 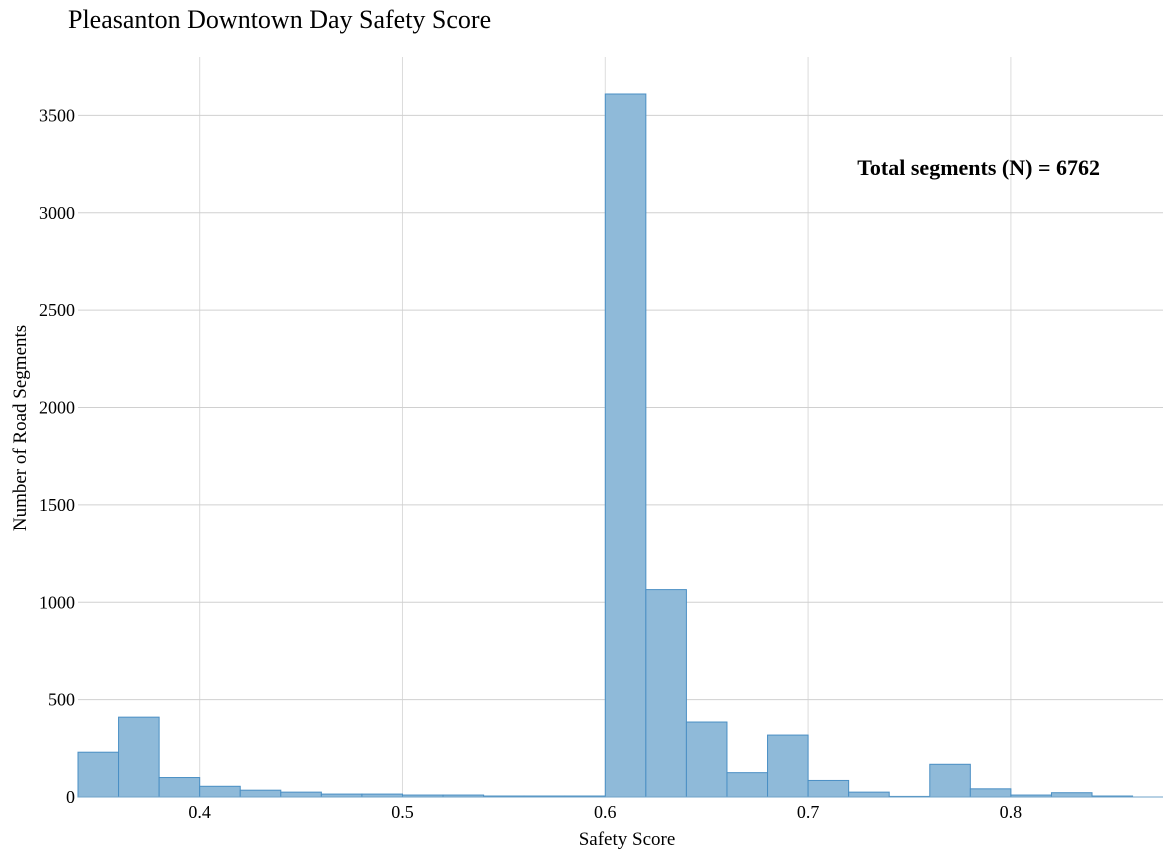 What do you see at coordinates (57, 602) in the screenshot?
I see `y-tick-label: 1000` at bounding box center [57, 602].